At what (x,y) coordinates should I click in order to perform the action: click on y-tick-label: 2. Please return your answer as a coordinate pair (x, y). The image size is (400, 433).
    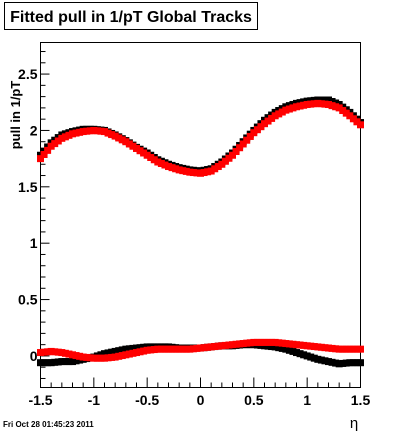
    Looking at the image, I should click on (34, 130).